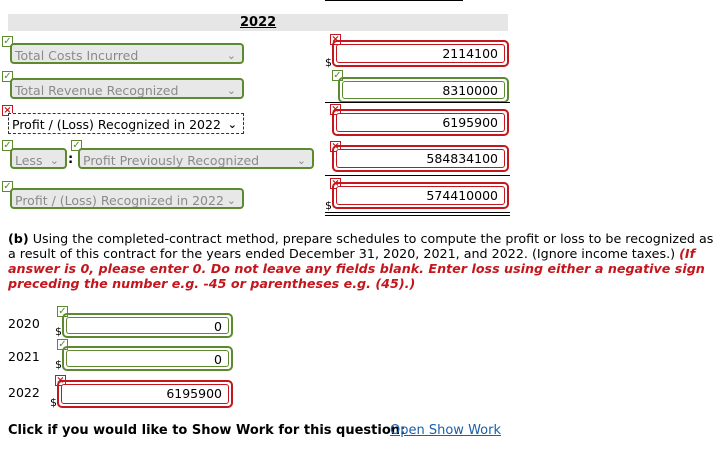  Describe the element at coordinates (445, 430) in the screenshot. I see `open-show-work-link: Open Show Work` at that location.